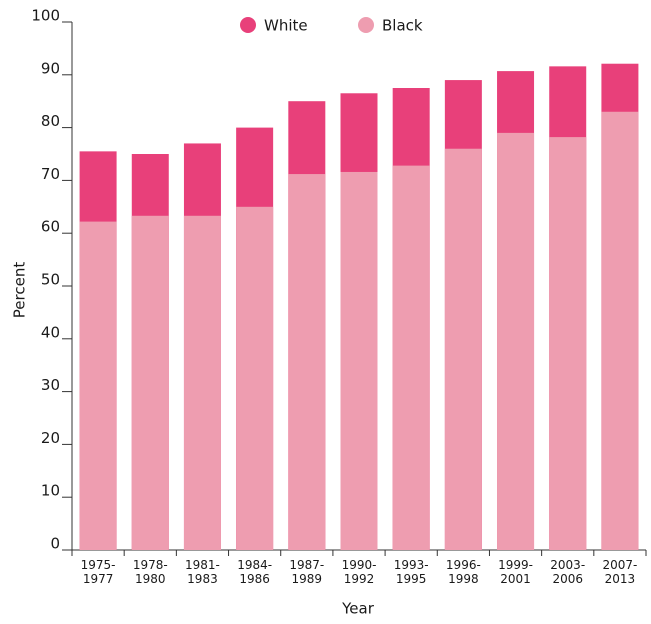  Describe the element at coordinates (202, 572) in the screenshot. I see `x-tick-label: 1981-1983` at that location.